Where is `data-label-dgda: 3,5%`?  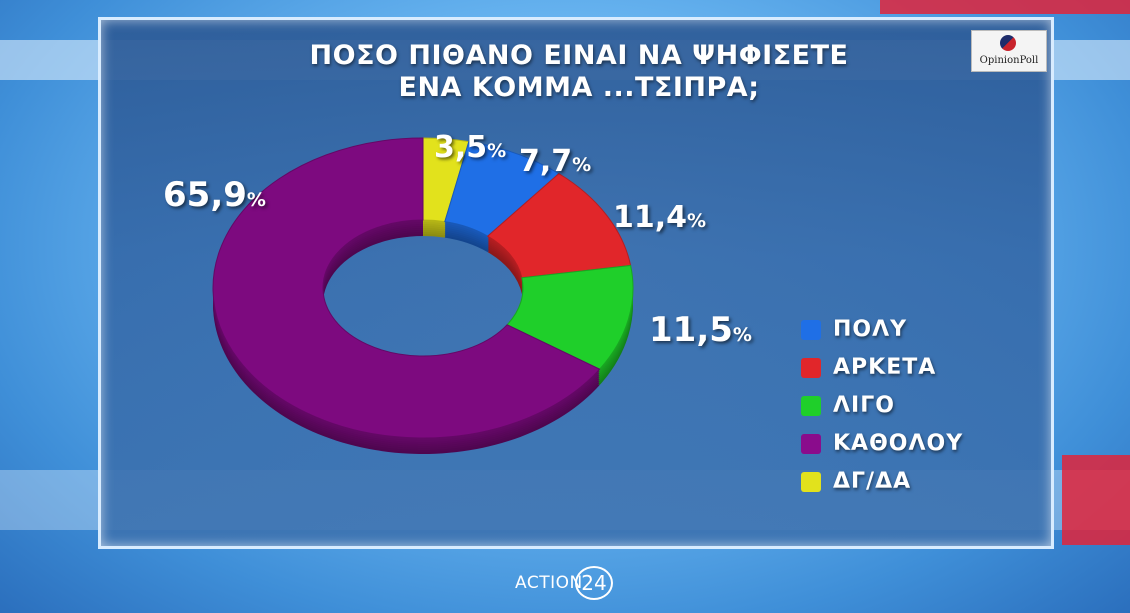
data-label-dgda: 3,5% is located at coordinates (470, 147).